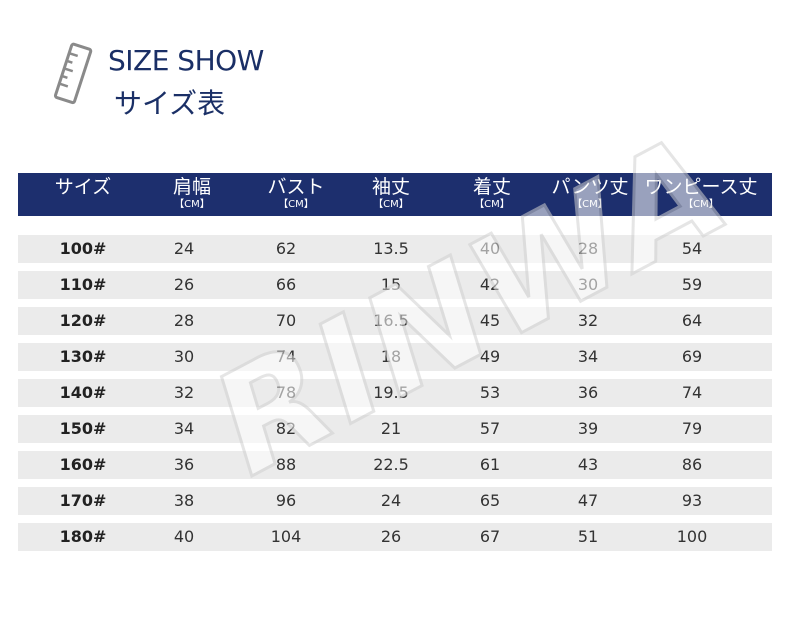  I want to click on pants-length-cell: 30, so click(588, 284).